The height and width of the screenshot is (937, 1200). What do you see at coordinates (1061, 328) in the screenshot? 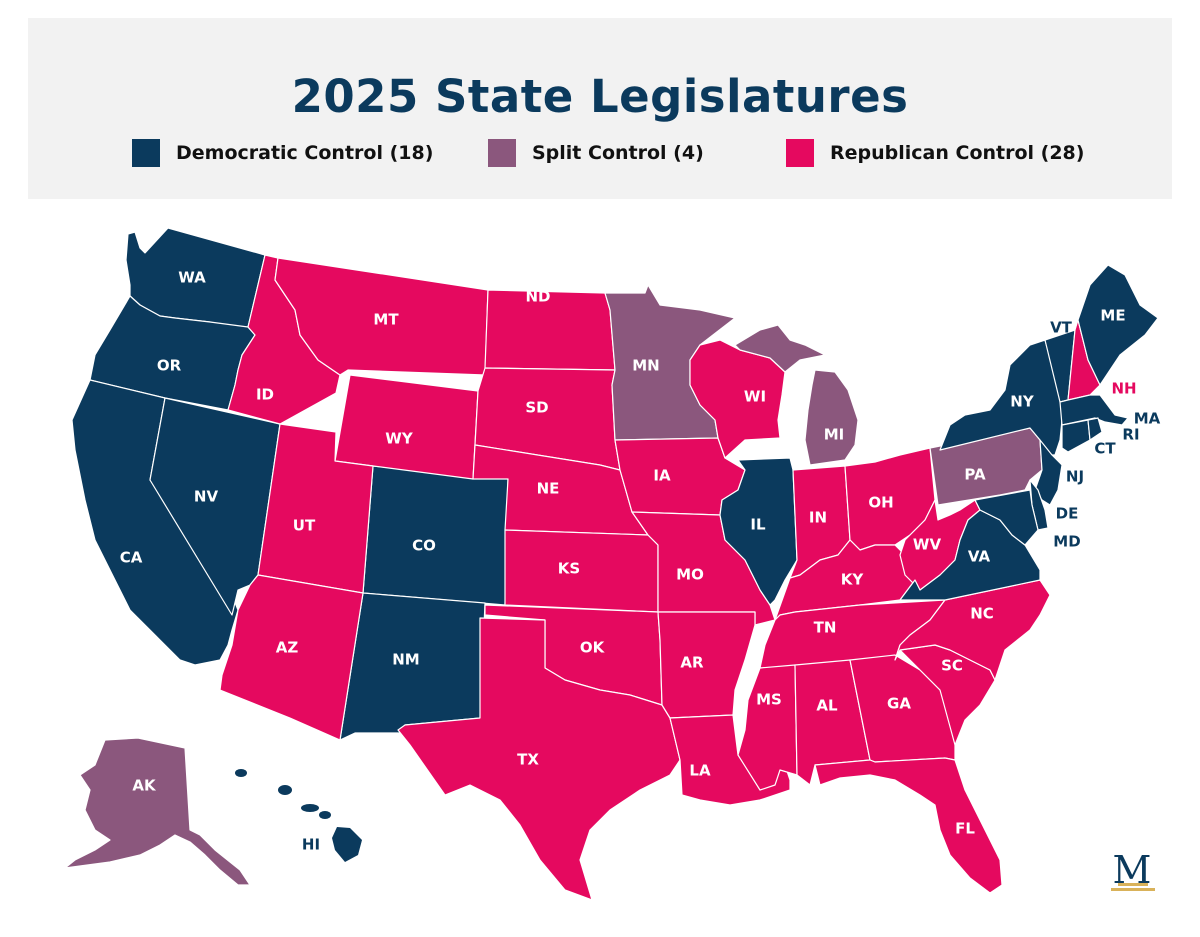
I see `label-vt: VT` at bounding box center [1061, 328].